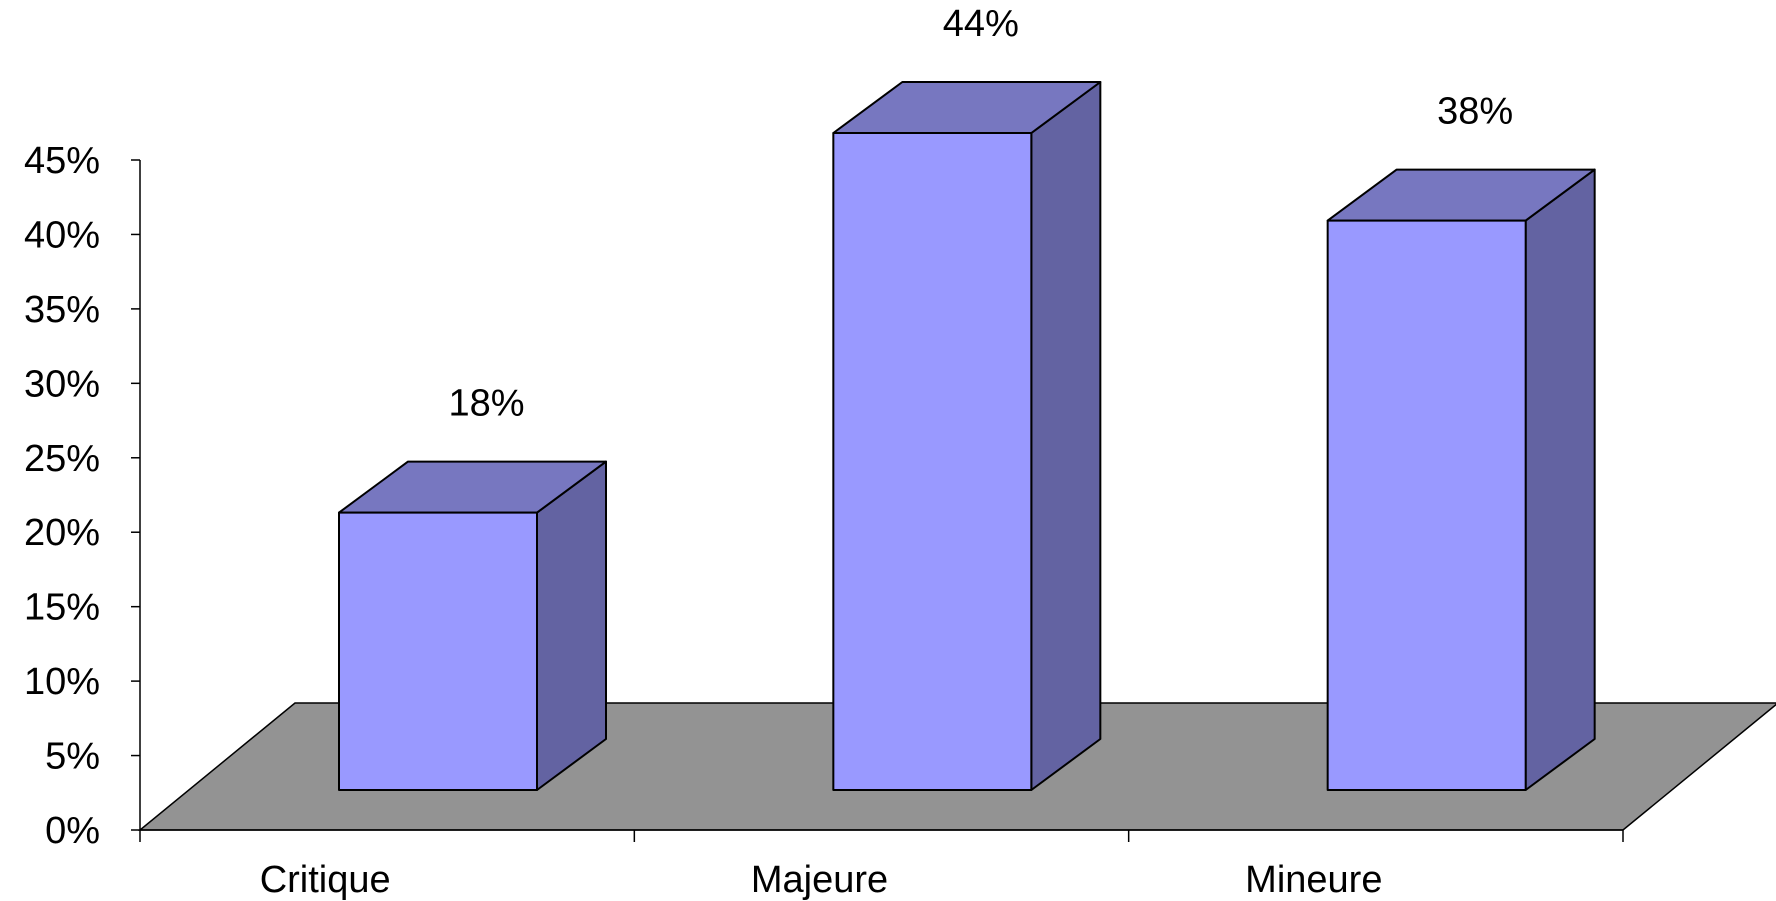  What do you see at coordinates (62, 682) in the screenshot?
I see `y-tick-label: 10%` at bounding box center [62, 682].